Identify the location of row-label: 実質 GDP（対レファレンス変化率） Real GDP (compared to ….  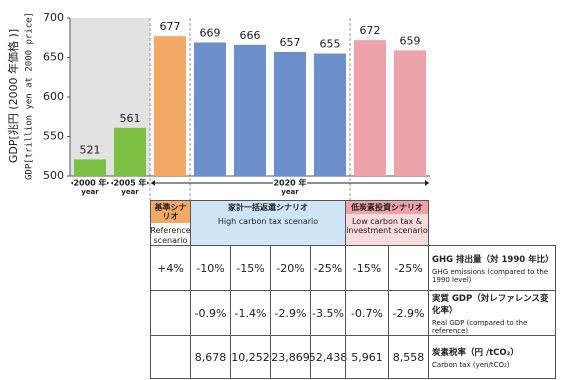
(492, 313).